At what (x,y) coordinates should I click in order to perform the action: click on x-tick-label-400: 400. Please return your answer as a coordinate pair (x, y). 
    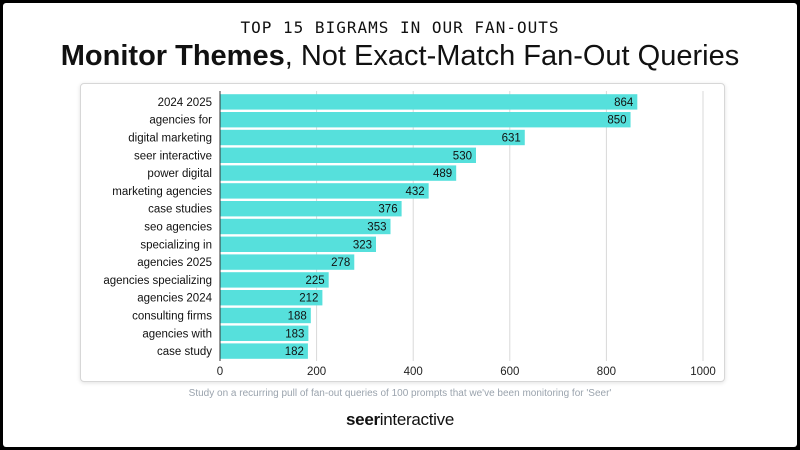
    Looking at the image, I should click on (413, 372).